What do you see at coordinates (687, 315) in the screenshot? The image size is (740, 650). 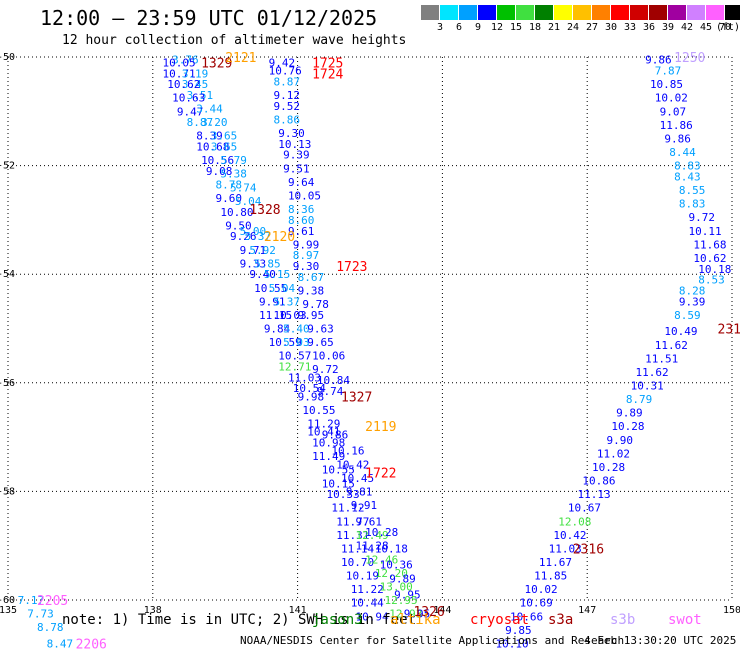 I see `wave-height-value: 8.59` at bounding box center [687, 315].